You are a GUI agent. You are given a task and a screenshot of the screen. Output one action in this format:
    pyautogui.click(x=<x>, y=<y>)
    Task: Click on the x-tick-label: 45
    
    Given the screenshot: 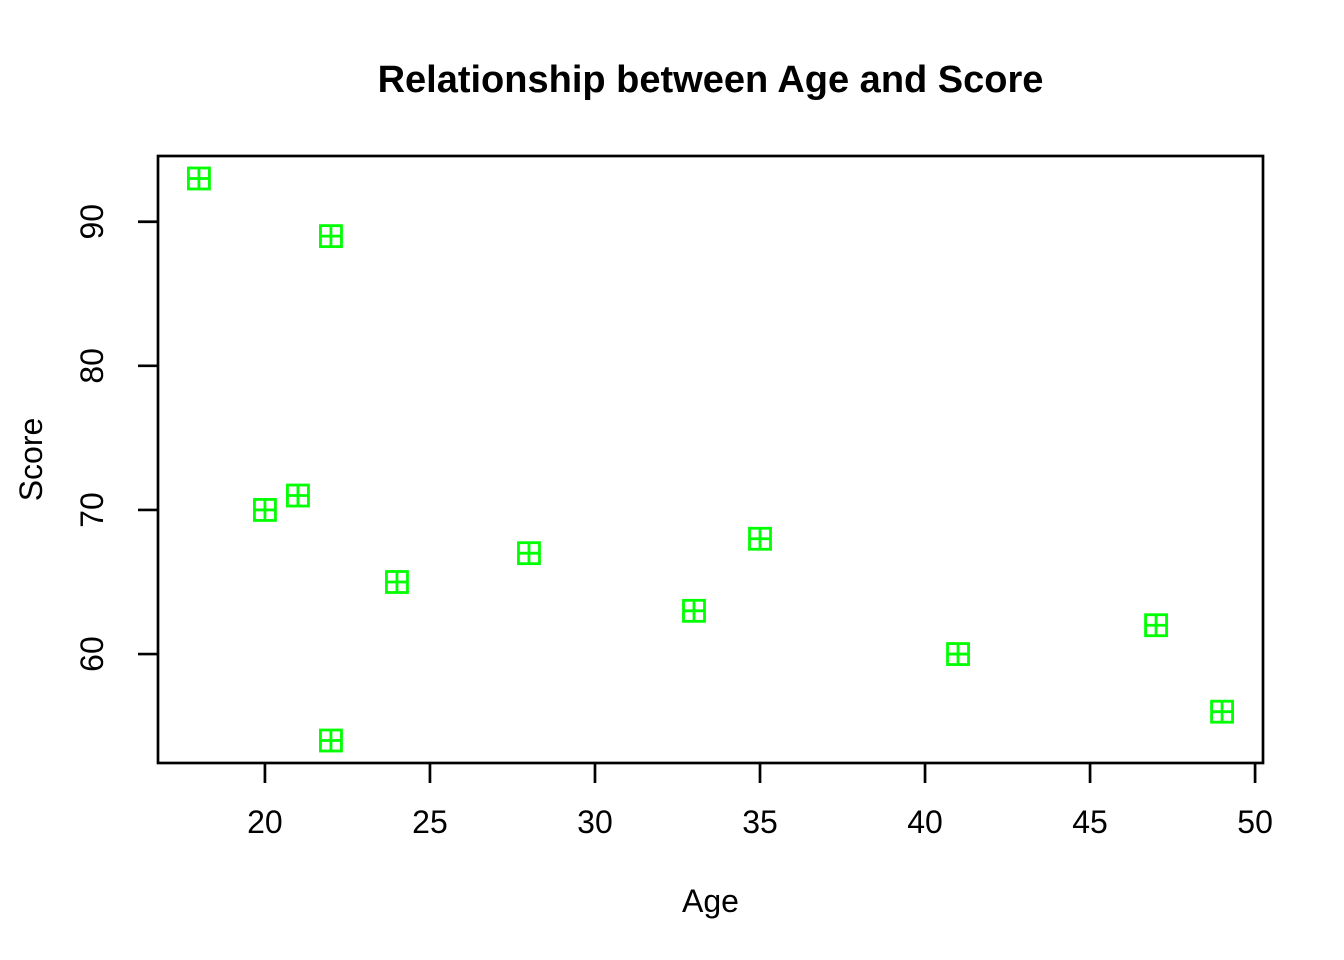 What is the action you would take?
    pyautogui.click(x=1090, y=822)
    